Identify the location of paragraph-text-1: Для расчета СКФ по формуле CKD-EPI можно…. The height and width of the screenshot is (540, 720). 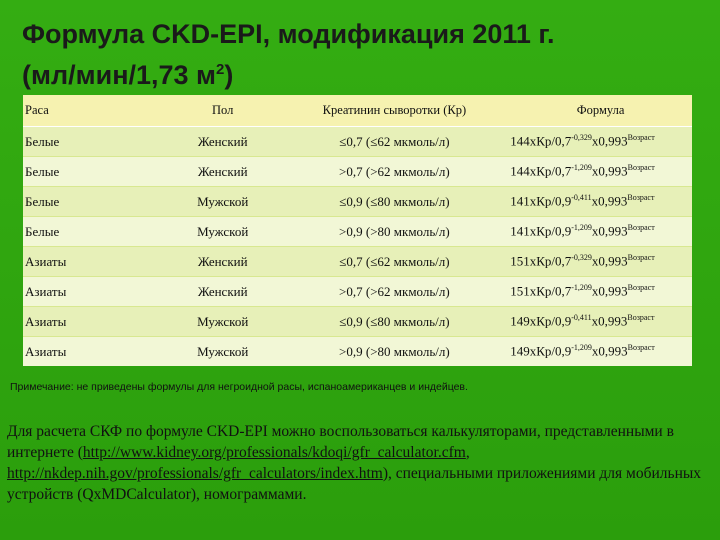
(340, 442).